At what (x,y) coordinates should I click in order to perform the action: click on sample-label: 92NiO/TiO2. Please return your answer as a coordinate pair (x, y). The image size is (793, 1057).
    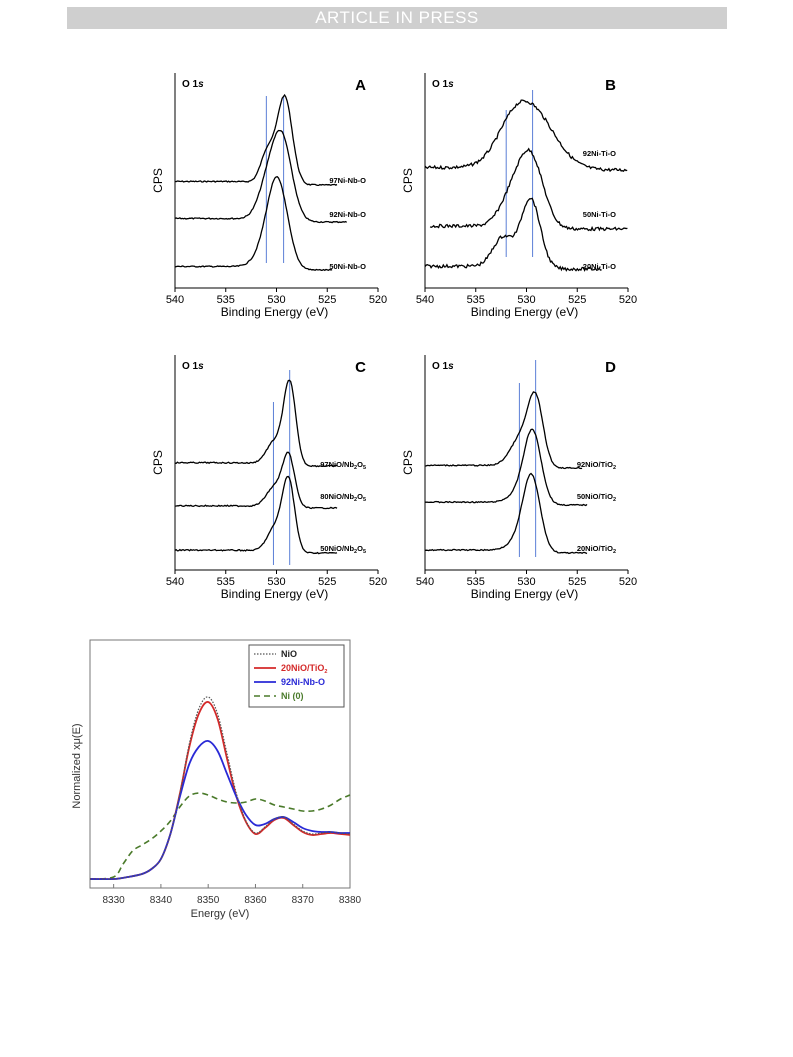
    Looking at the image, I should click on (596, 465).